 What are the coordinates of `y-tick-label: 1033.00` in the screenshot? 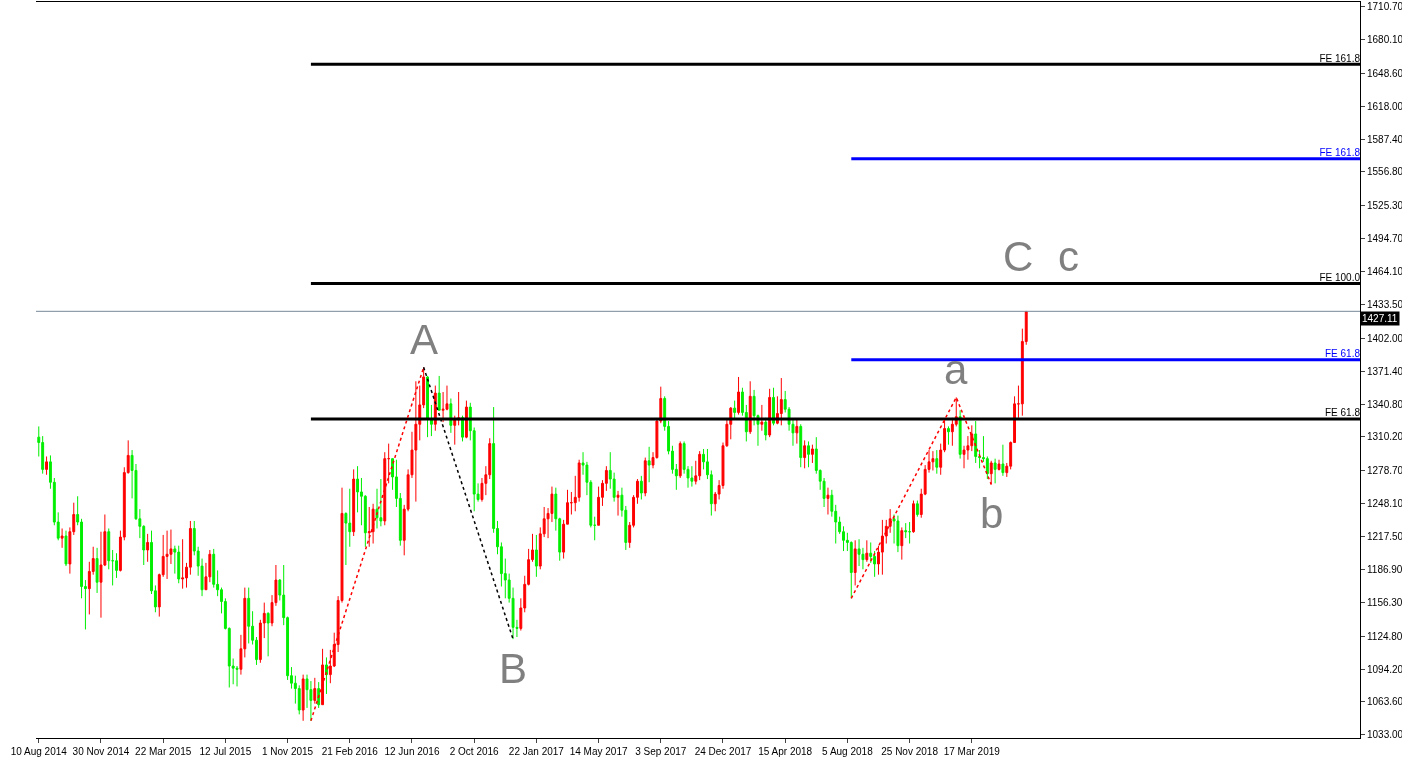 It's located at (1384, 735).